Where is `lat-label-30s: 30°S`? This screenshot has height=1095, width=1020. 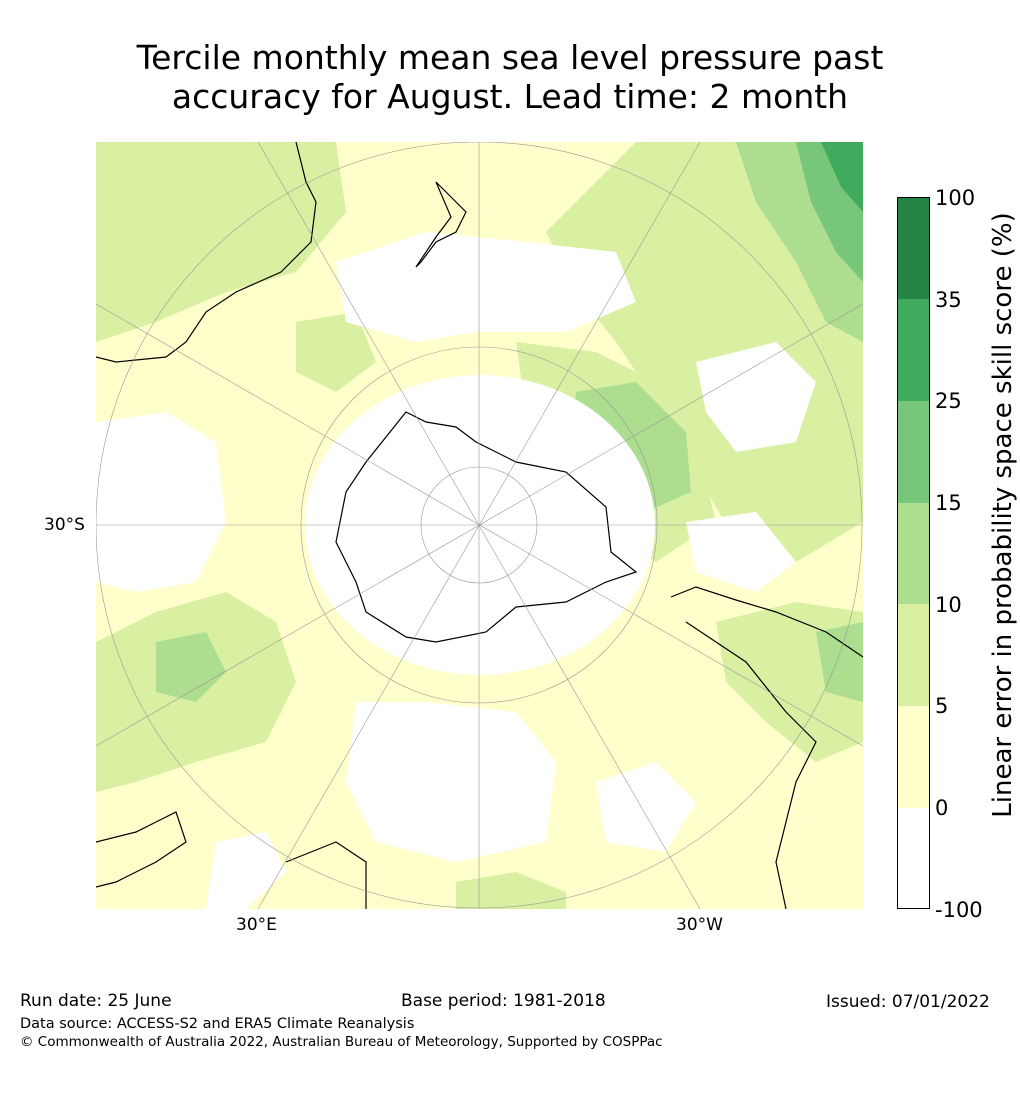
lat-label-30s: 30°S is located at coordinates (64, 525).